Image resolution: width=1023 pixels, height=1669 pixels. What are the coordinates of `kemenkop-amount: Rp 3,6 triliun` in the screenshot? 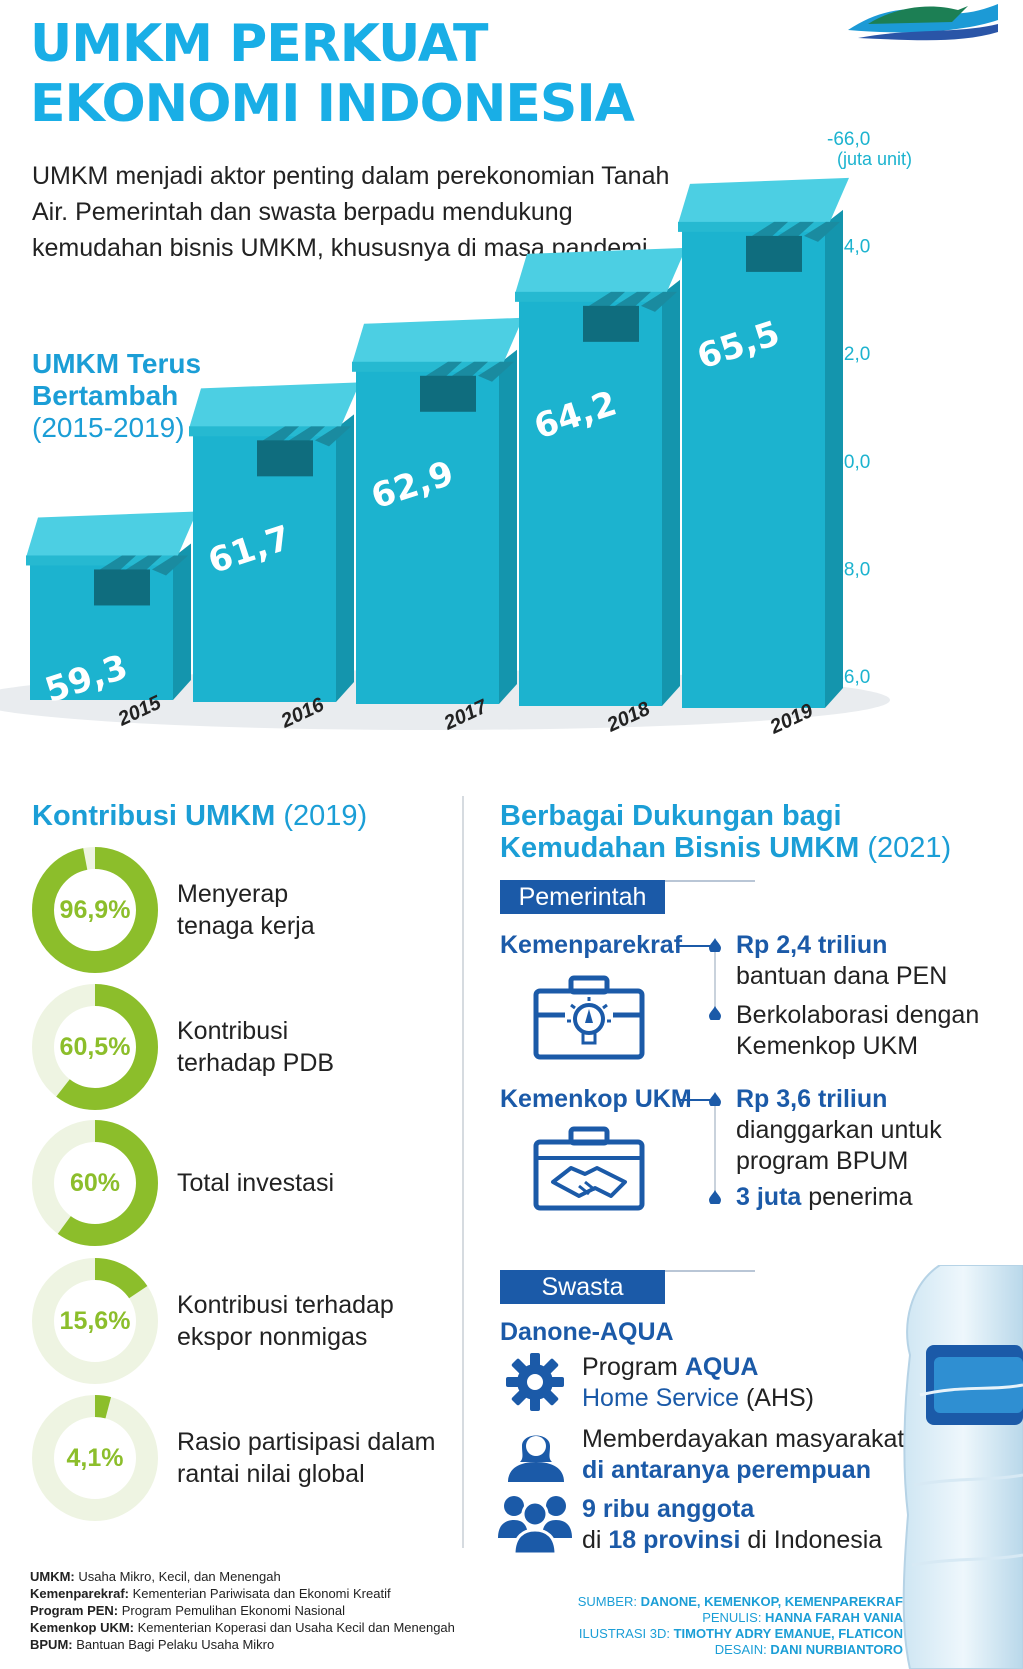 It's located at (812, 1099).